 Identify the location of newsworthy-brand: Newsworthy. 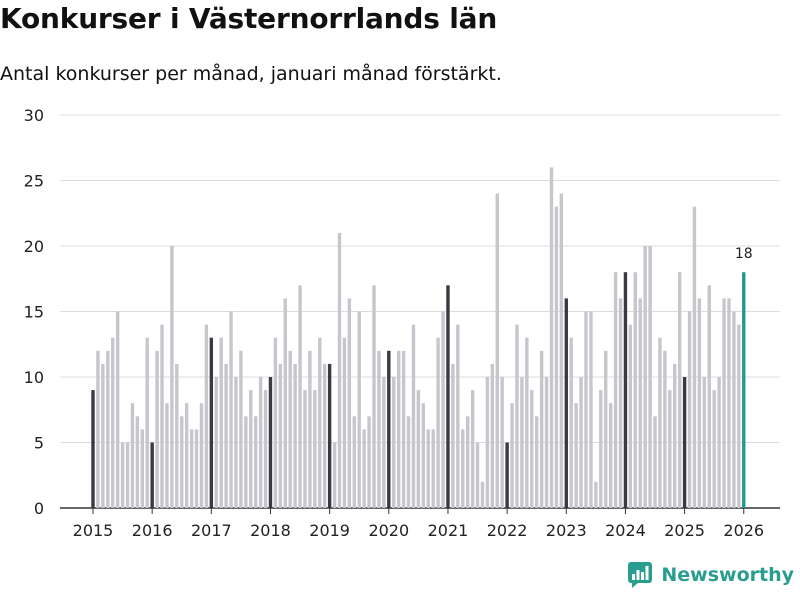
(710, 575).